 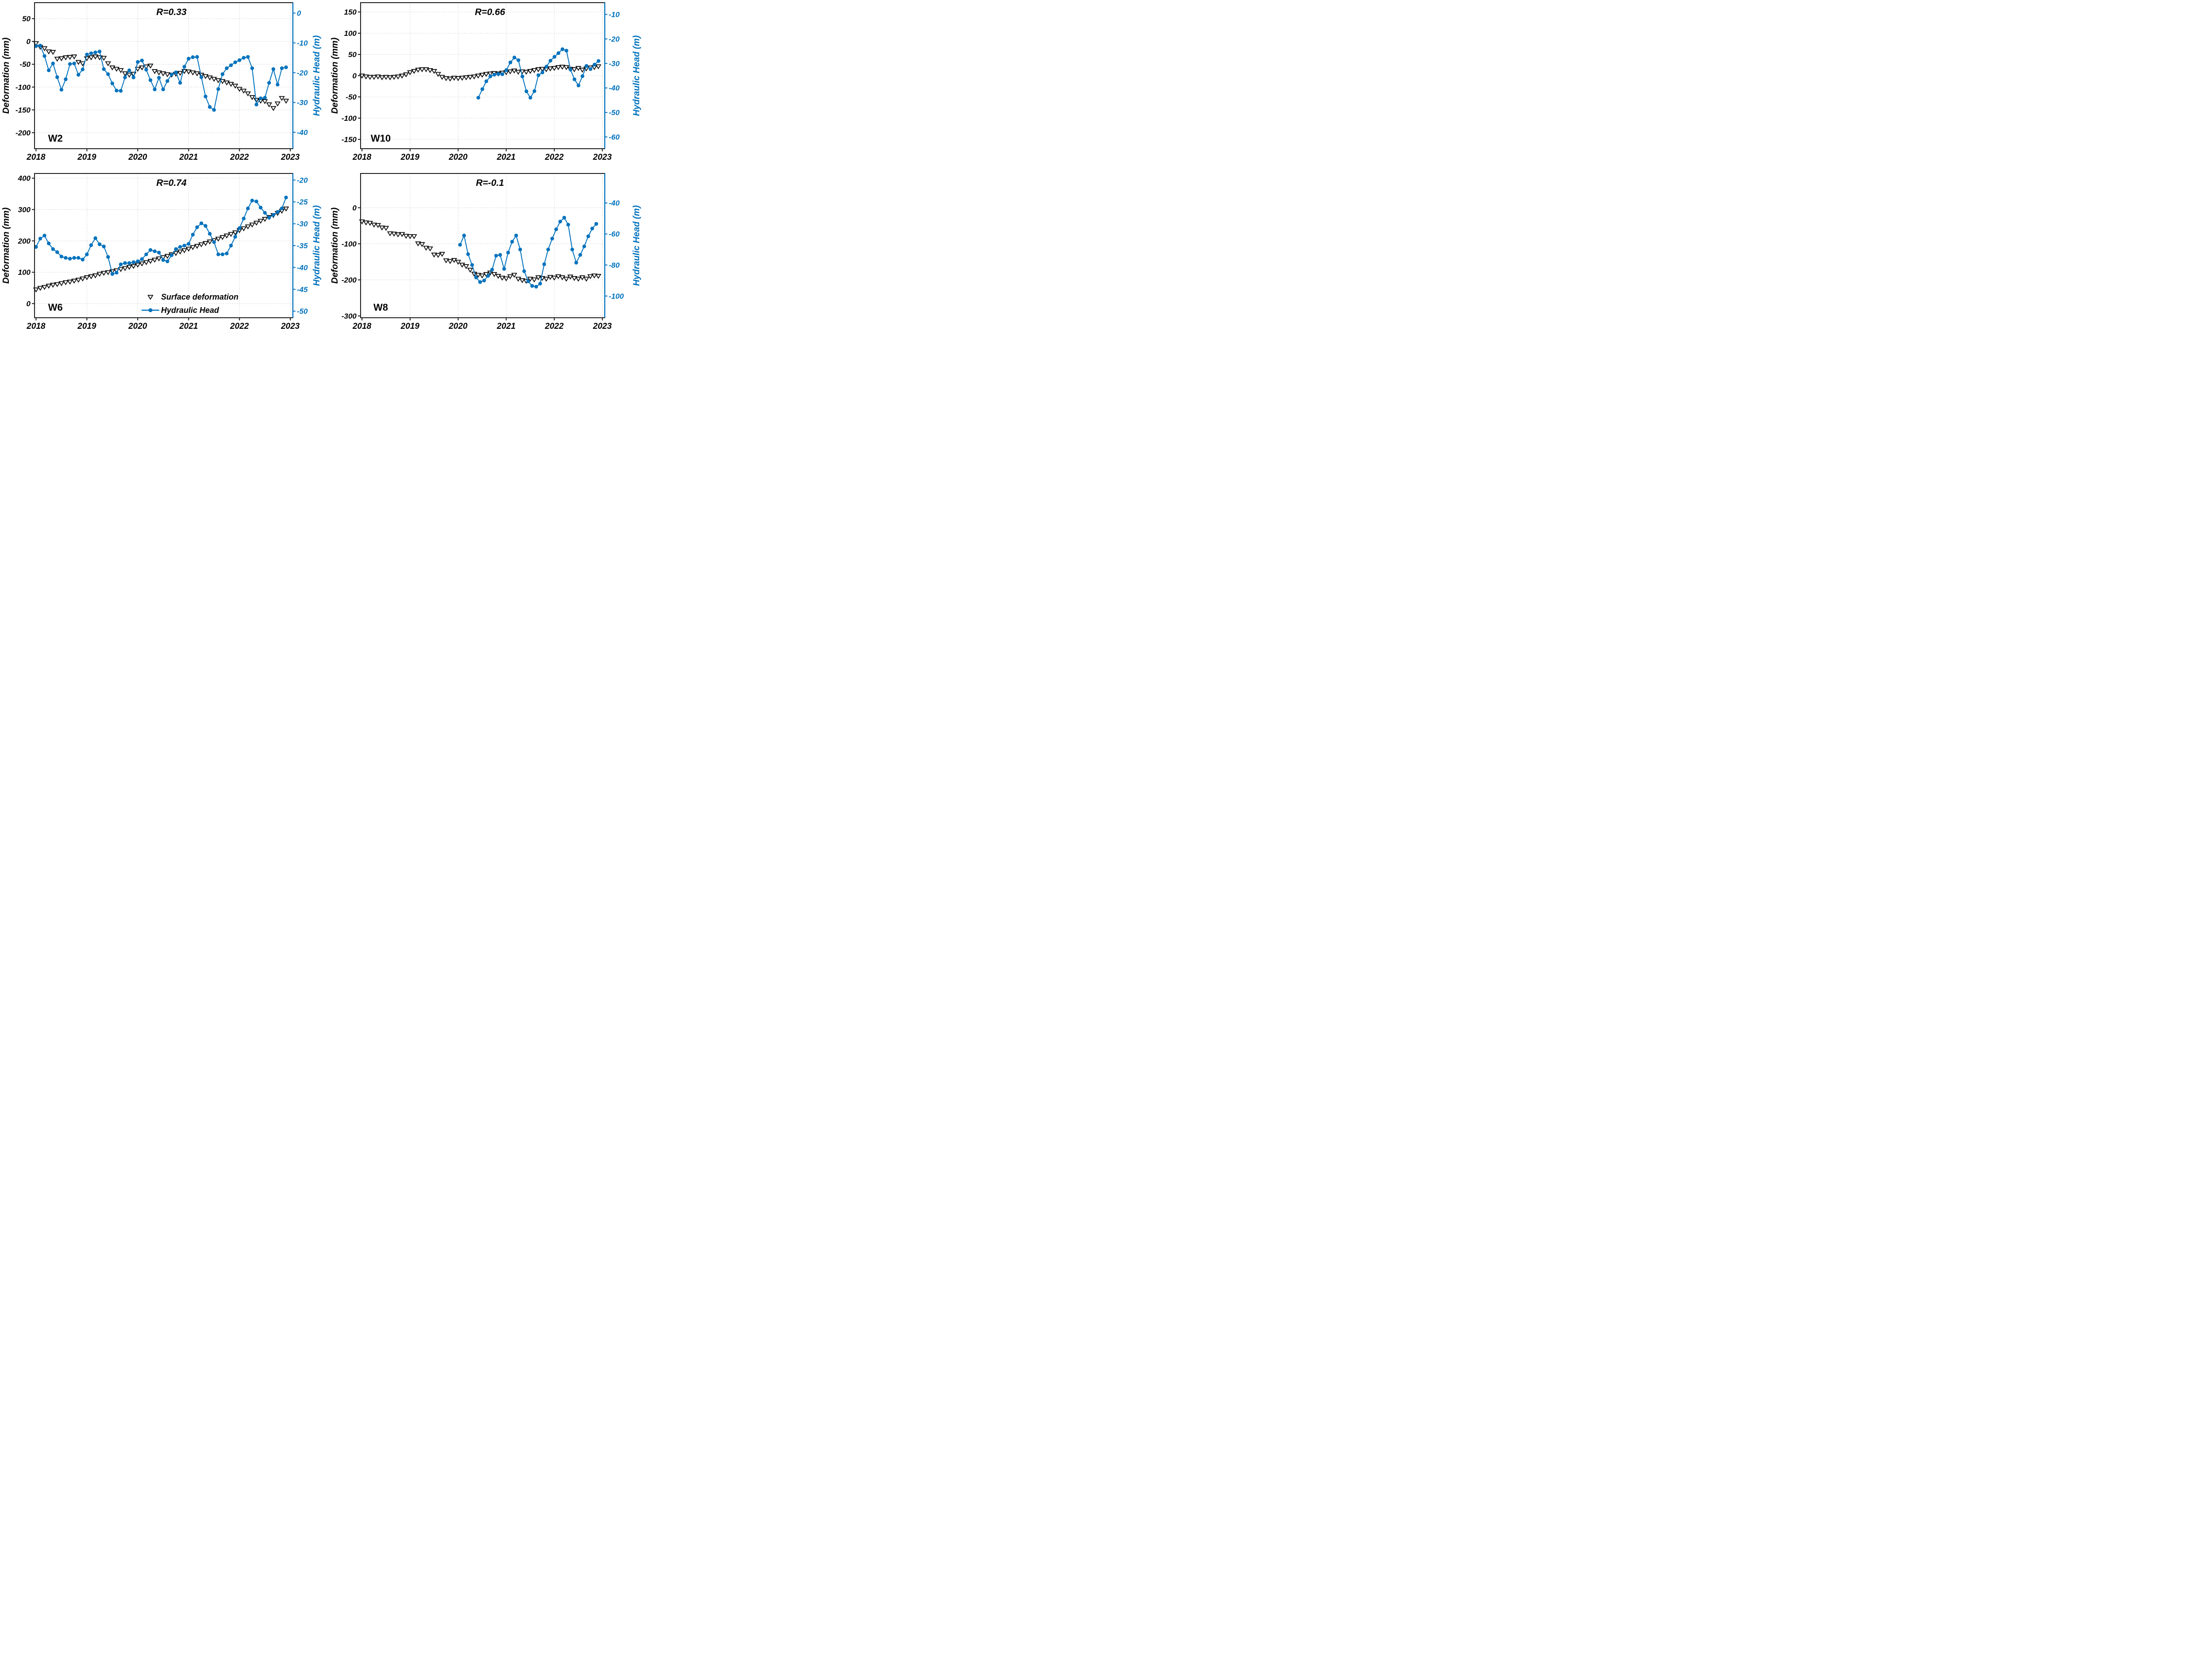 What do you see at coordinates (490, 12) in the screenshot?
I see `correlation-label: R=0.66` at bounding box center [490, 12].